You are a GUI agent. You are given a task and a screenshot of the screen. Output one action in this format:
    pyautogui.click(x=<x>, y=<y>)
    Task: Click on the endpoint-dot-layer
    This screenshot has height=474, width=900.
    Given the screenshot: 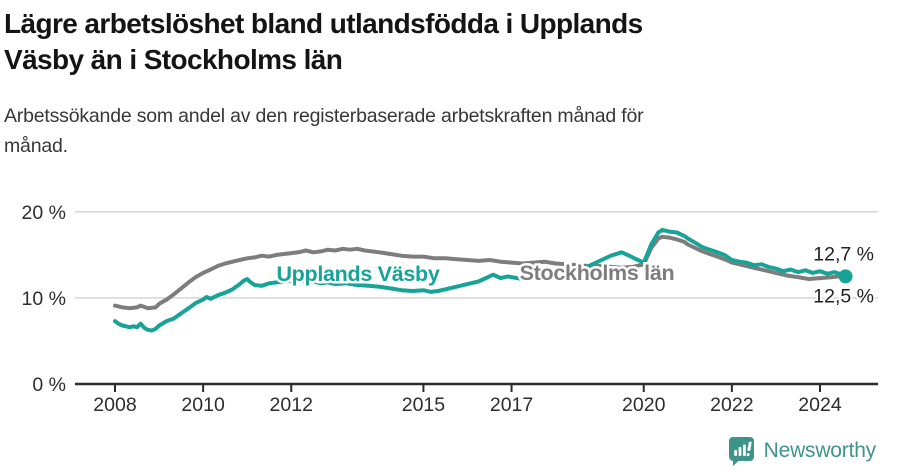 What is the action you would take?
    pyautogui.click(x=845, y=276)
    